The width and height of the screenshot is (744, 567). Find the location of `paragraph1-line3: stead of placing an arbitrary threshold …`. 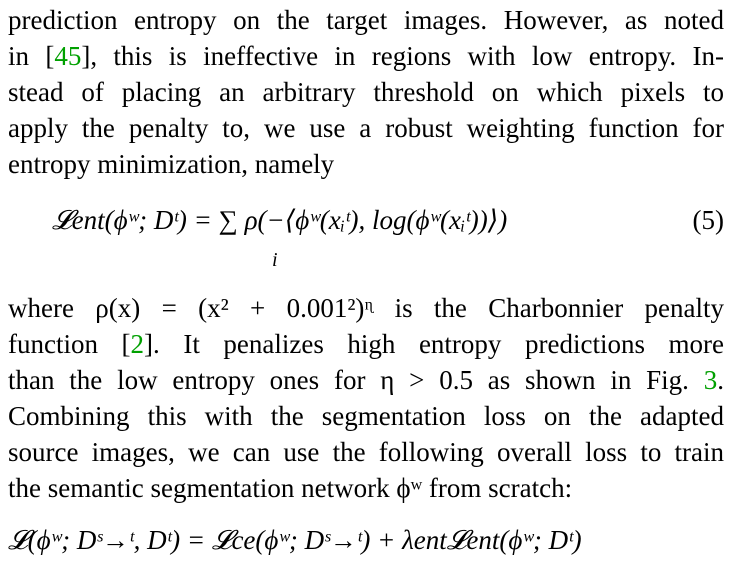

paragraph1-line3: stead of placing an arbitrary threshold … is located at coordinates (366, 92).